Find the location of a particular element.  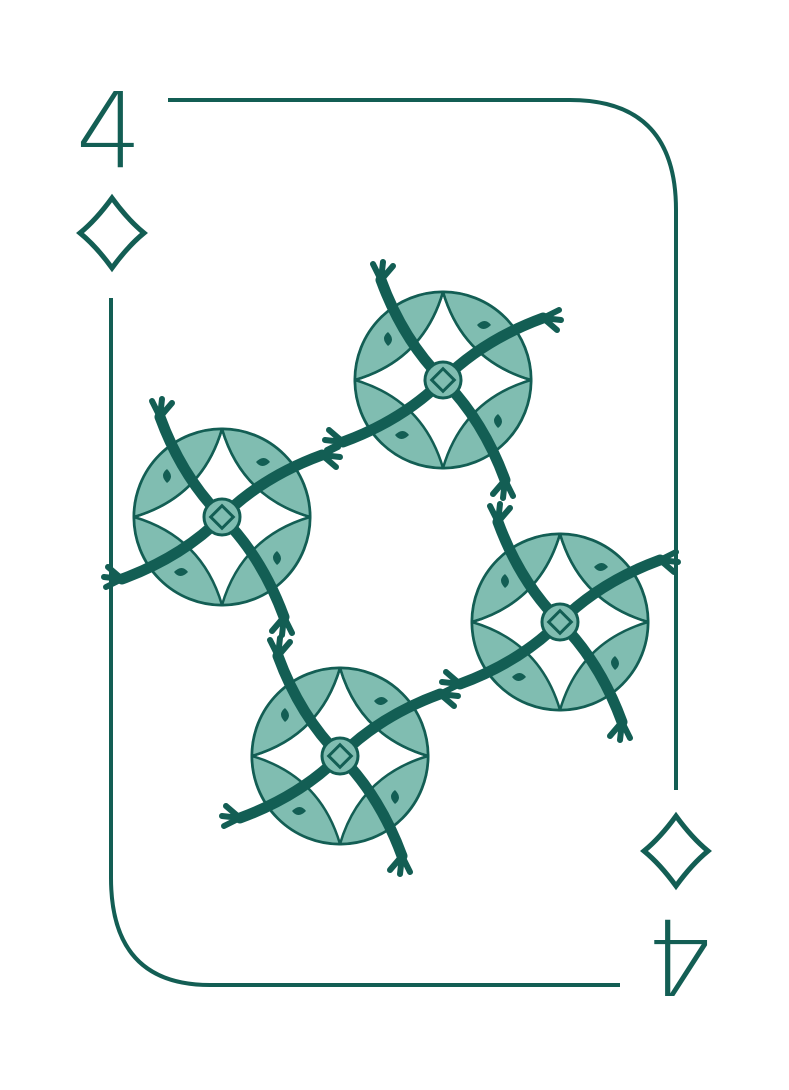

diamond-icon-bottom is located at coordinates (676, 851).